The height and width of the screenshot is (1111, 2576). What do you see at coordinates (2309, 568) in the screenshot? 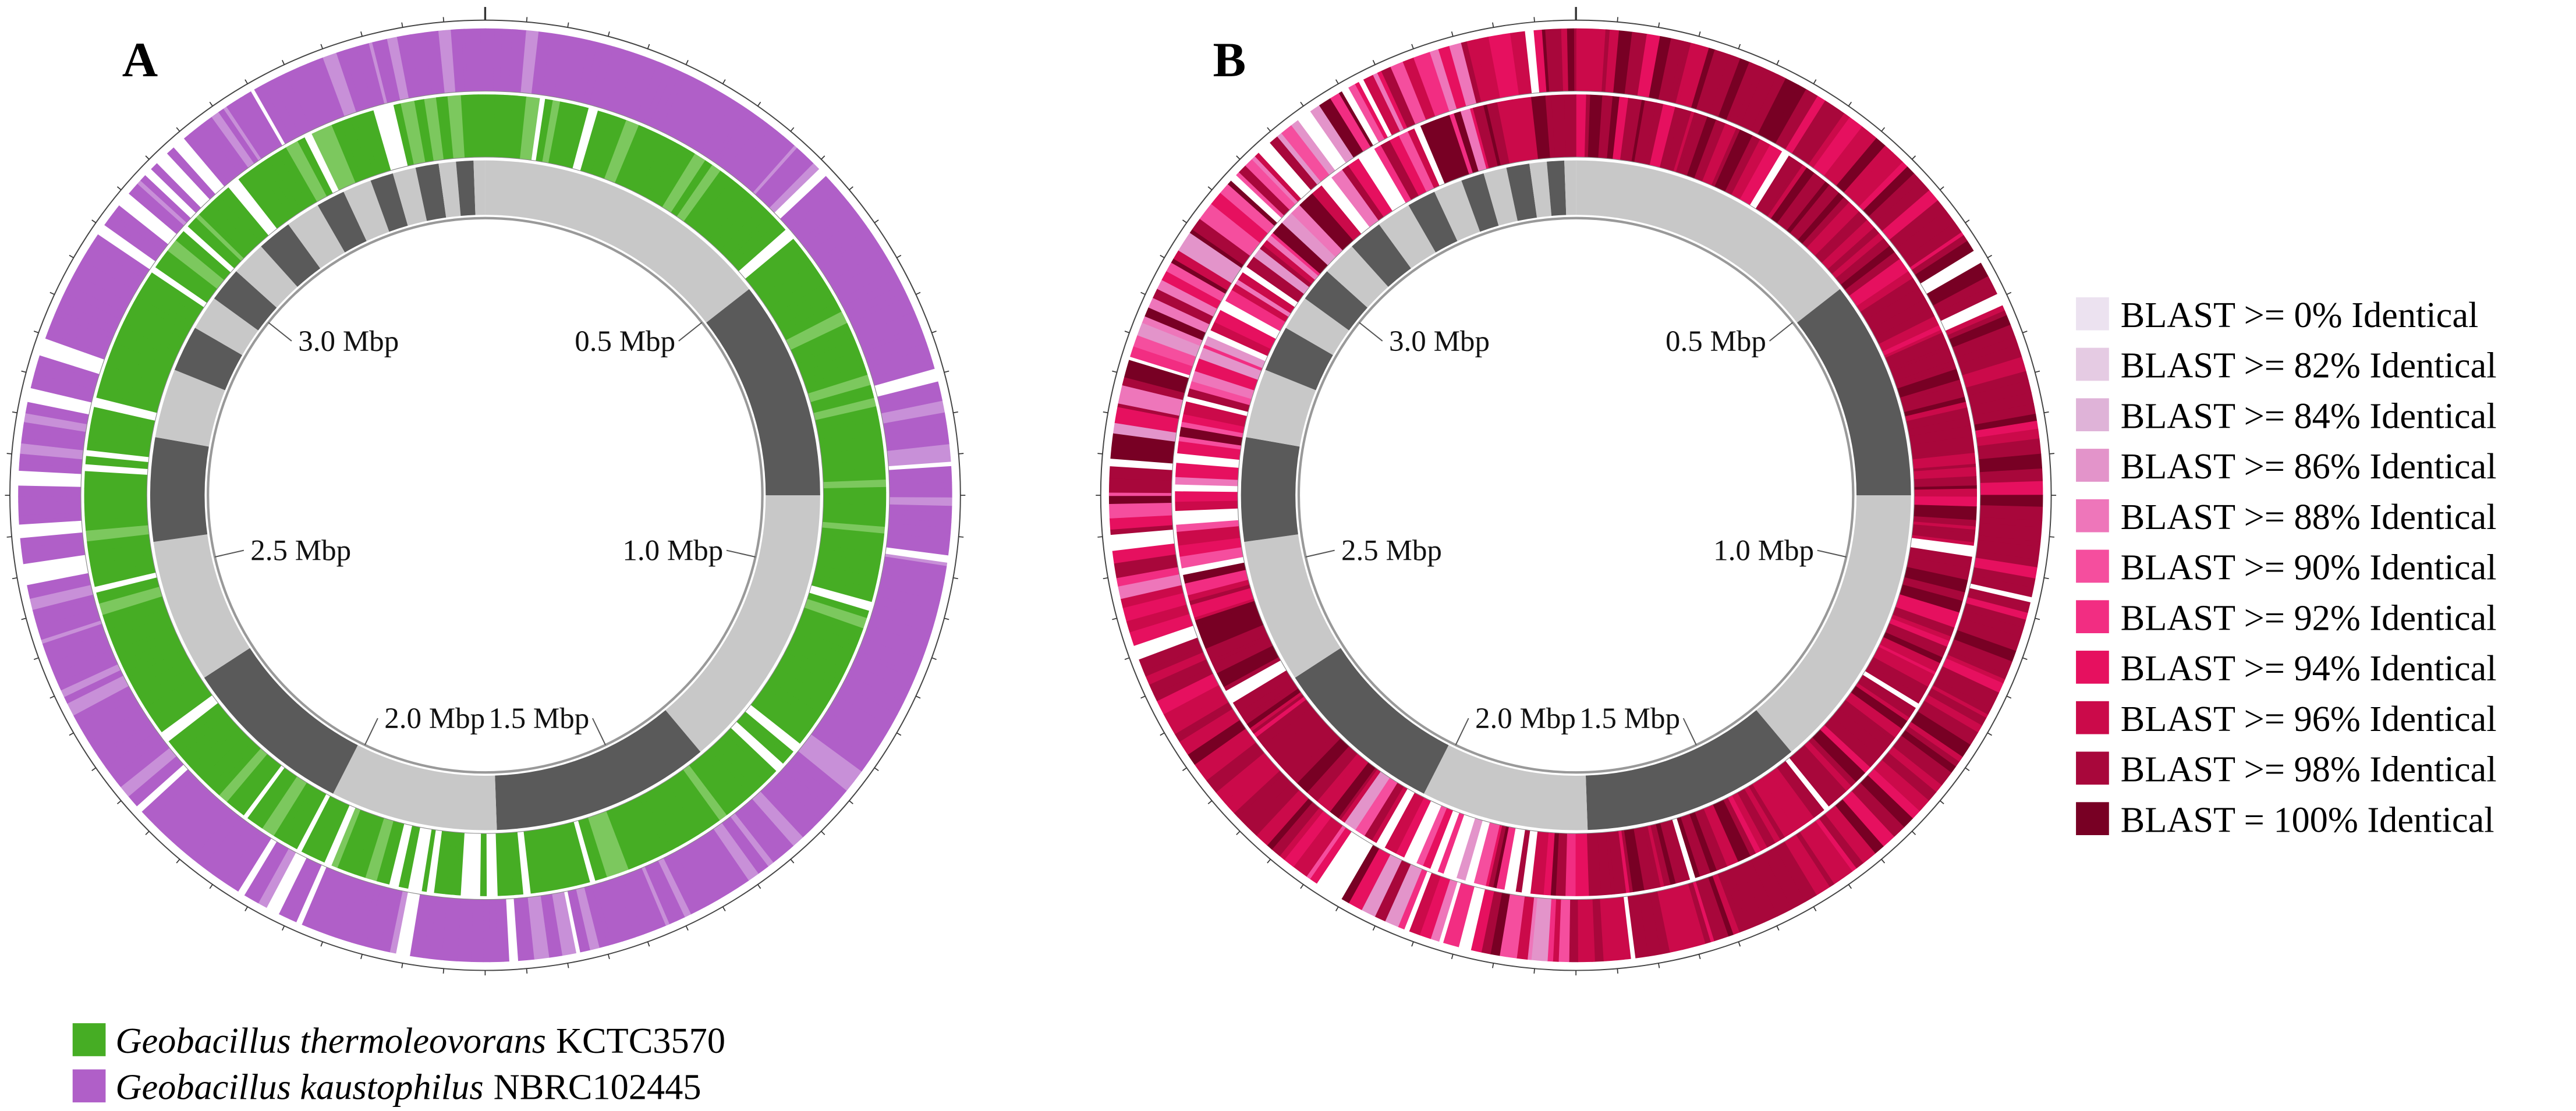
I see `legend-text: BLAST >= 90% Identical` at bounding box center [2309, 568].